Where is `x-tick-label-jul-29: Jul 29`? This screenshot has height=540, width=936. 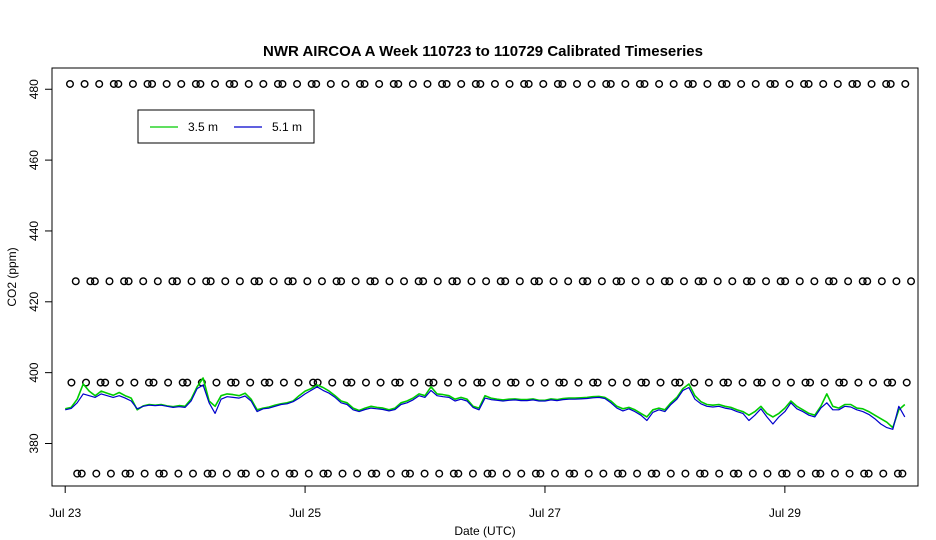
x-tick-label-jul-29: Jul 29 is located at coordinates (785, 513).